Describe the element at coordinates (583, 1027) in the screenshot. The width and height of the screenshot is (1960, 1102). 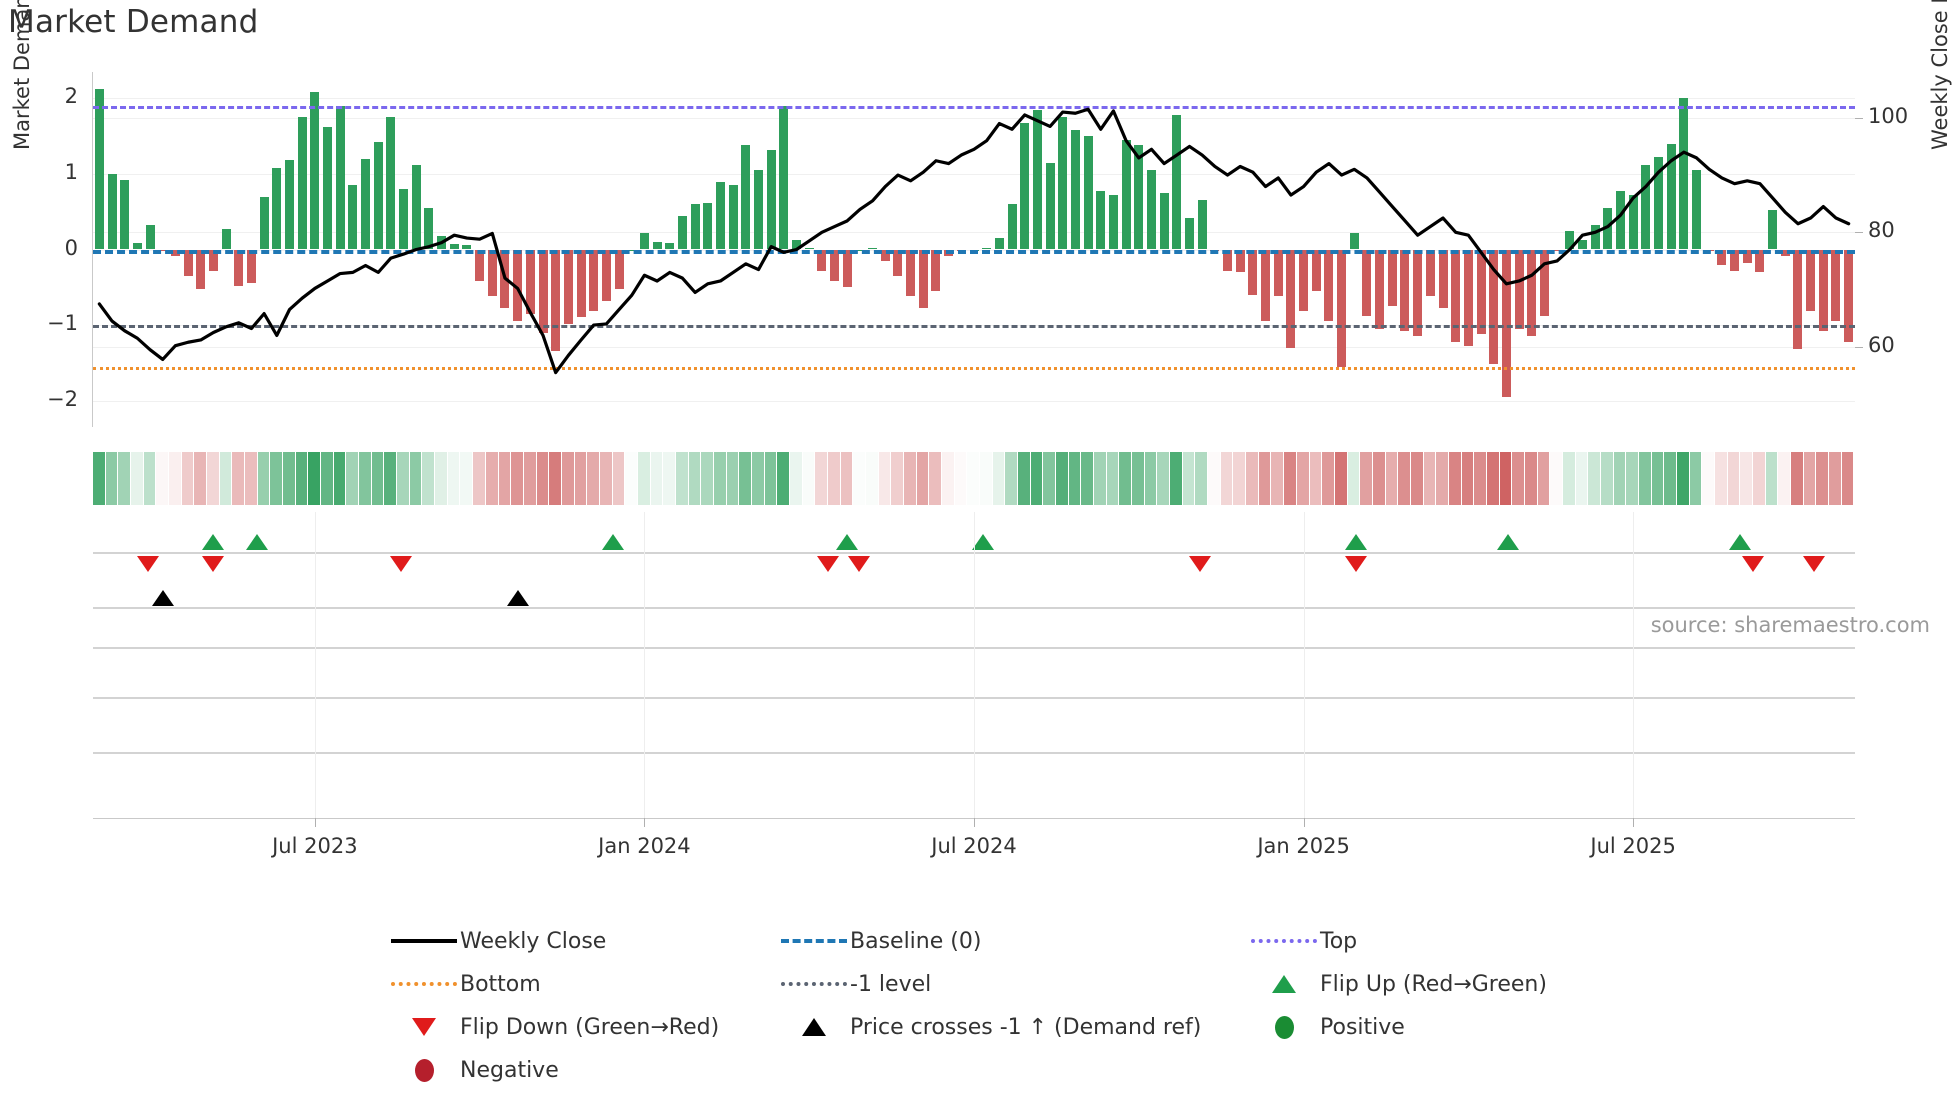
I see `legend-item: Flip Down (Green→Red)` at that location.